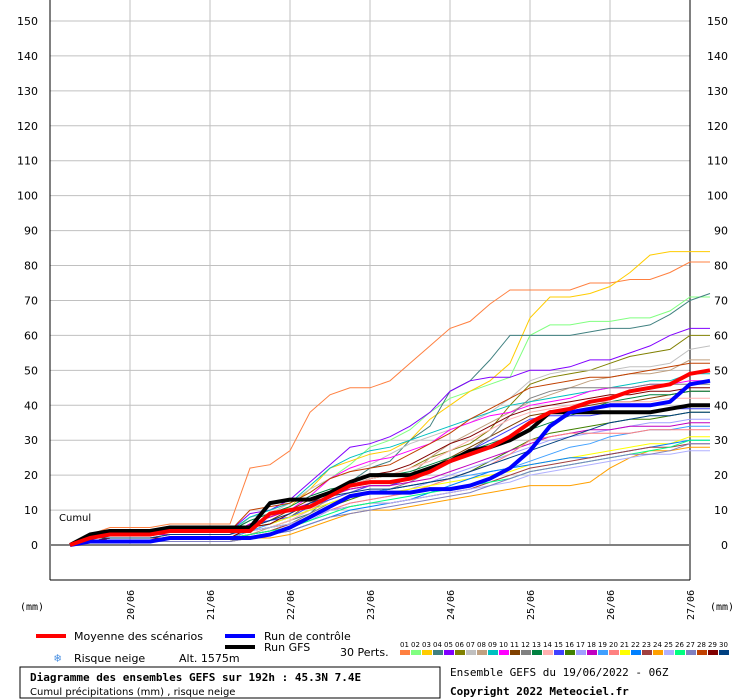 The image size is (740, 700). I want to click on legend-control-label: Run de contrôle, so click(307, 636).